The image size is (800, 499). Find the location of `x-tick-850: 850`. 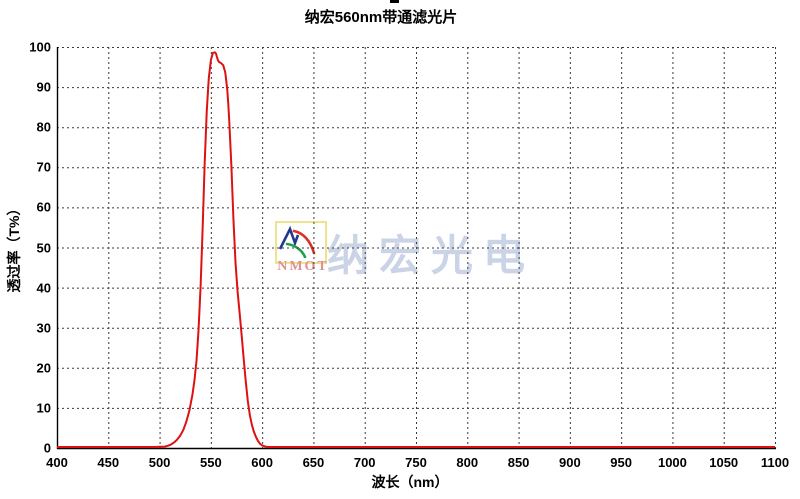

x-tick-850: 850 is located at coordinates (518, 462).